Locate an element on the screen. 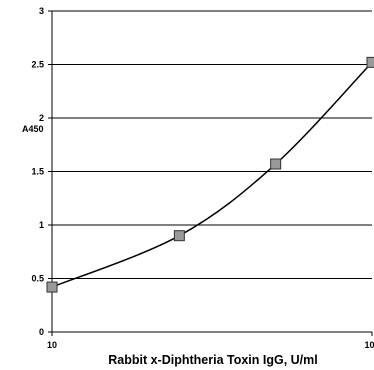 Image resolution: width=374 pixels, height=370 pixels. y-tick-label: 2.5 is located at coordinates (37, 65).